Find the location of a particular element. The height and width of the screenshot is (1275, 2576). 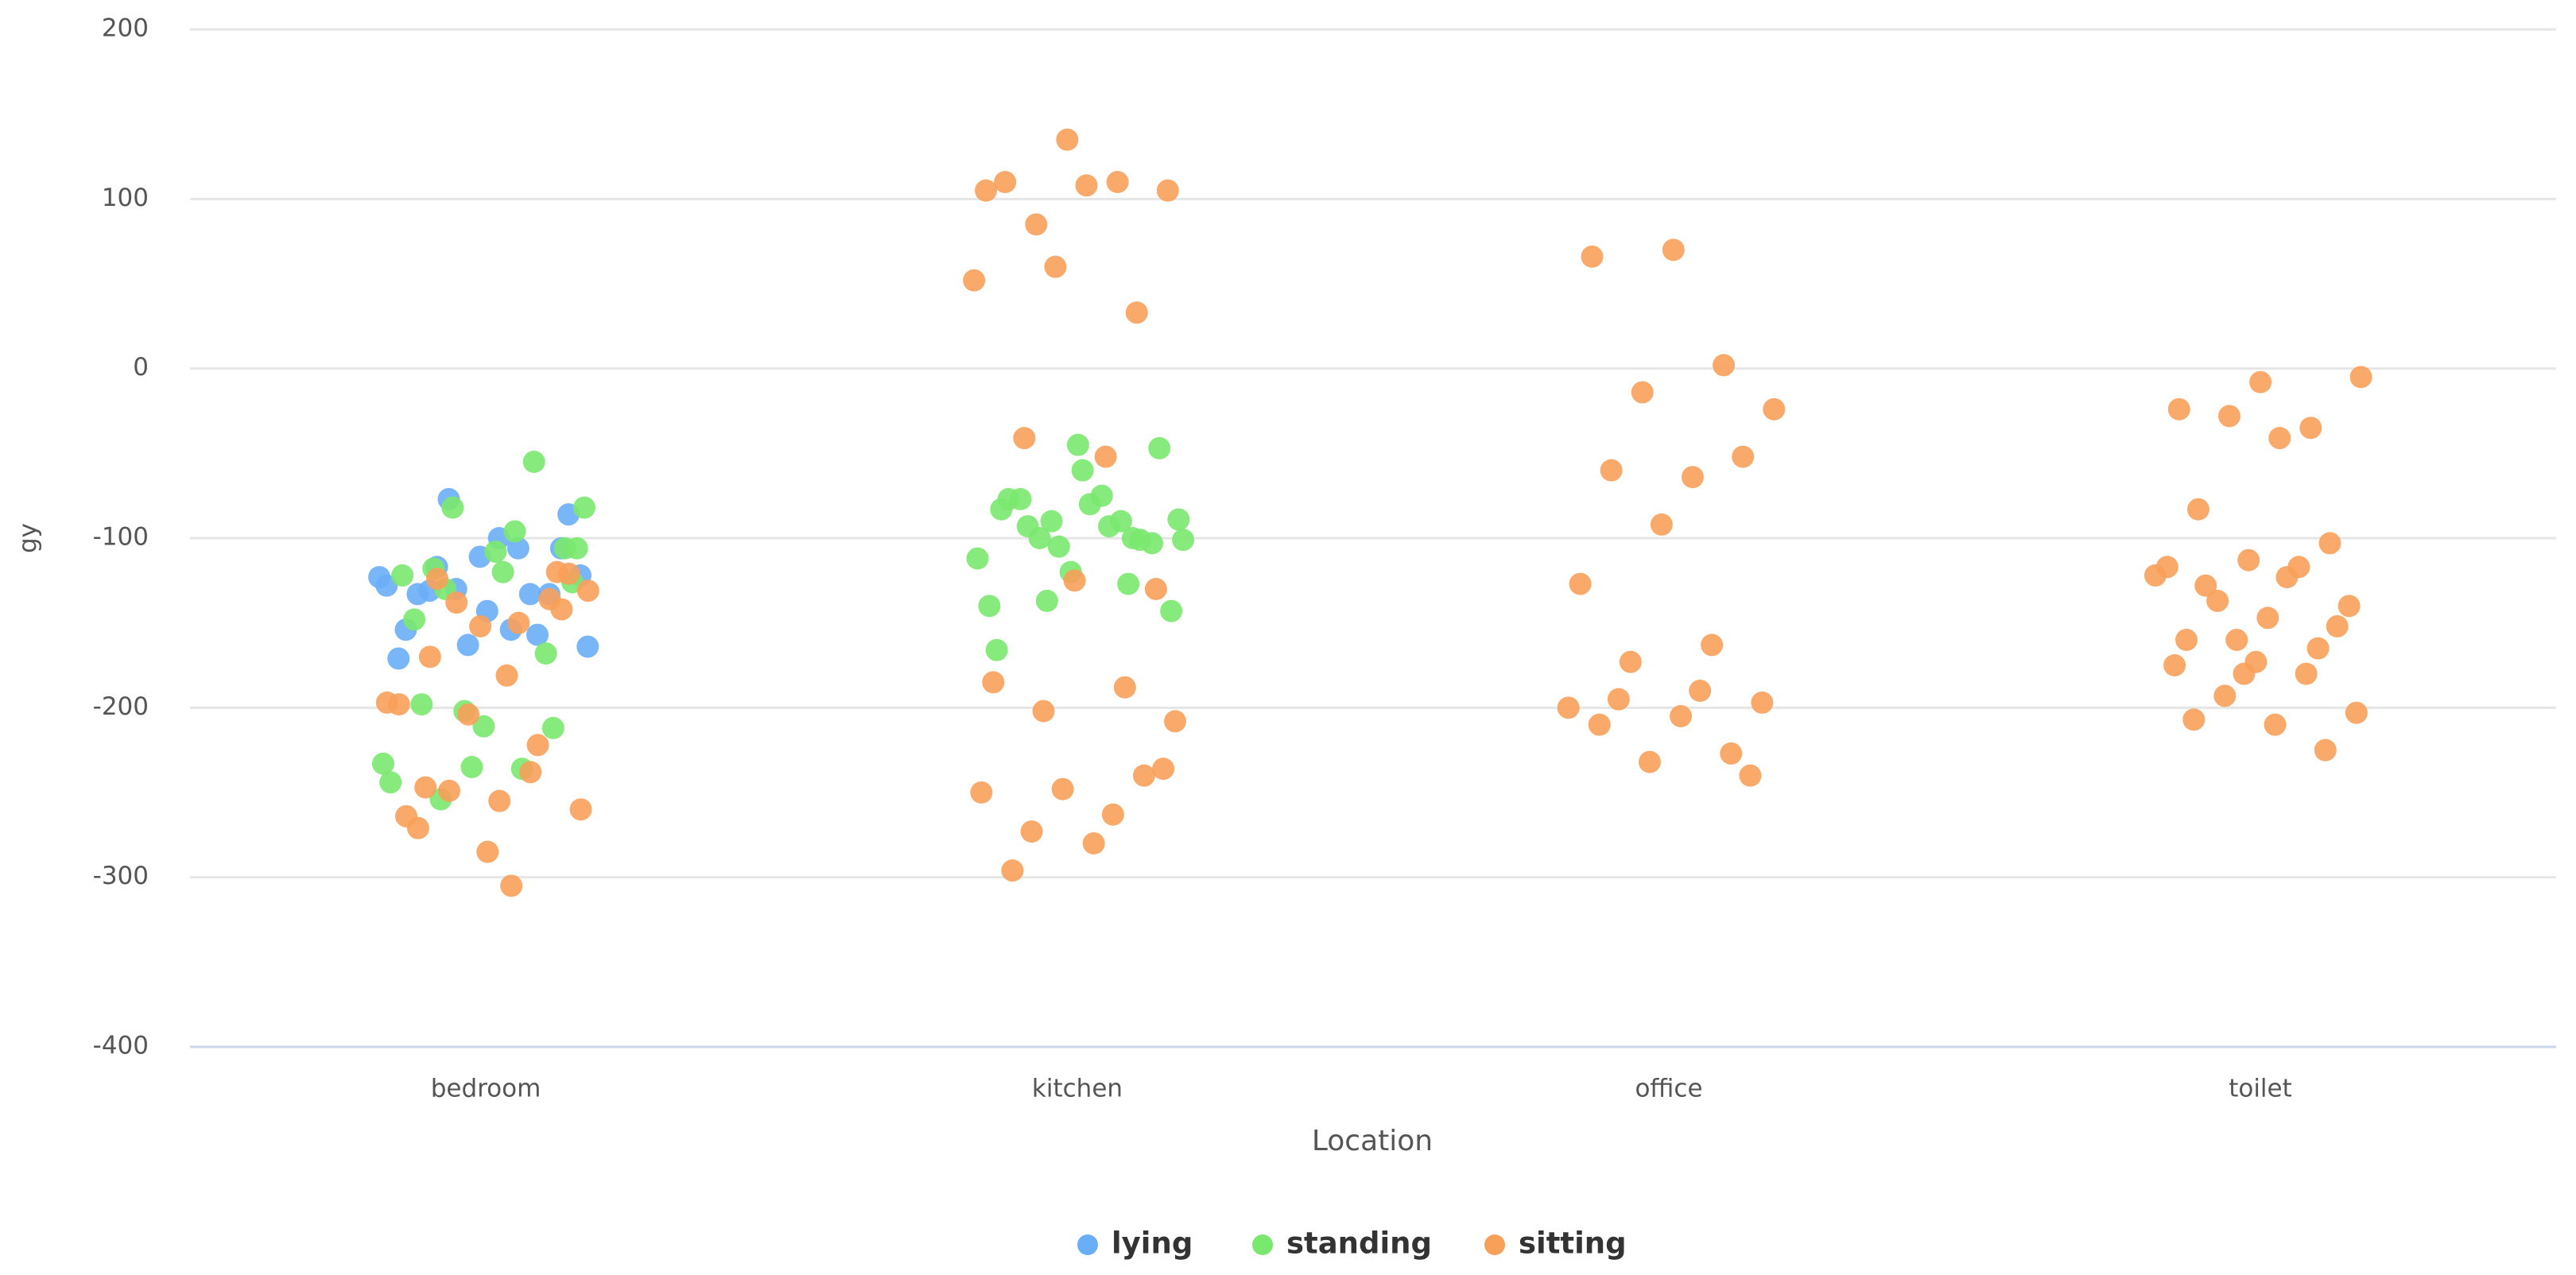

x-tick-label: toilet is located at coordinates (2260, 1089).